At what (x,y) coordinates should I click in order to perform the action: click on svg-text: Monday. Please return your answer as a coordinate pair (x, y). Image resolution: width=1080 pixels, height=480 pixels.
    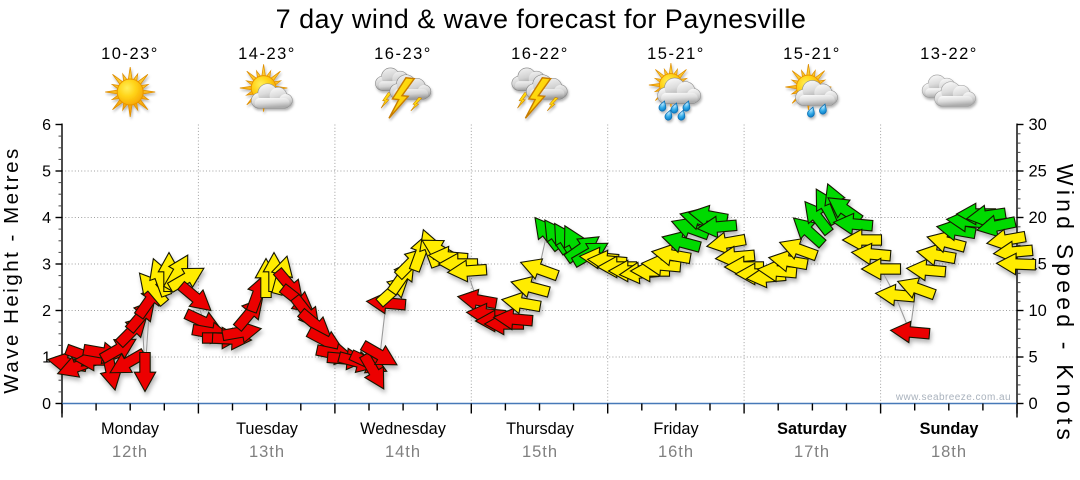
    Looking at the image, I should click on (130, 429).